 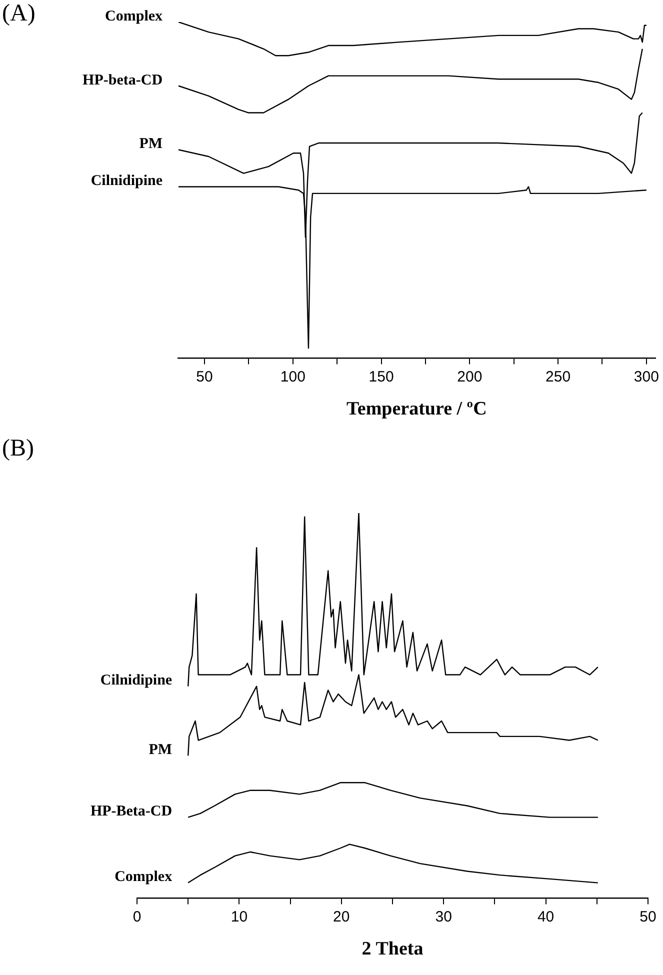 What do you see at coordinates (19, 13) in the screenshot?
I see `chart-title: (A)` at bounding box center [19, 13].